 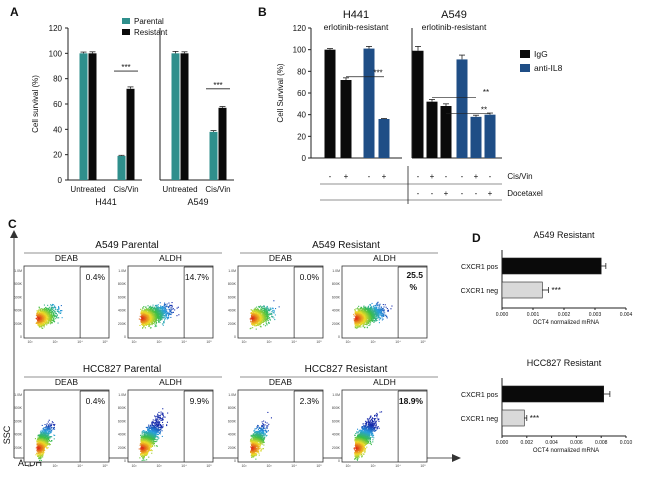 What do you see at coordinates (446, 193) in the screenshot?
I see `docetaxel-flag-b: +` at bounding box center [446, 193].